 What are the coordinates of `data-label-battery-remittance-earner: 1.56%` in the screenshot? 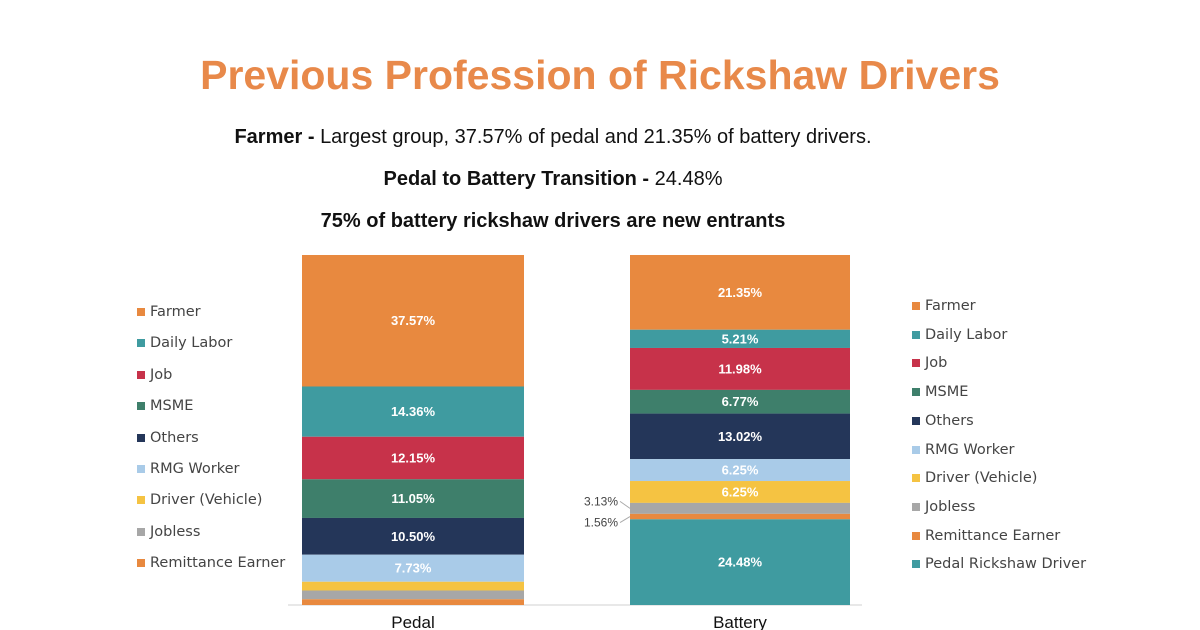 It's located at (601, 523).